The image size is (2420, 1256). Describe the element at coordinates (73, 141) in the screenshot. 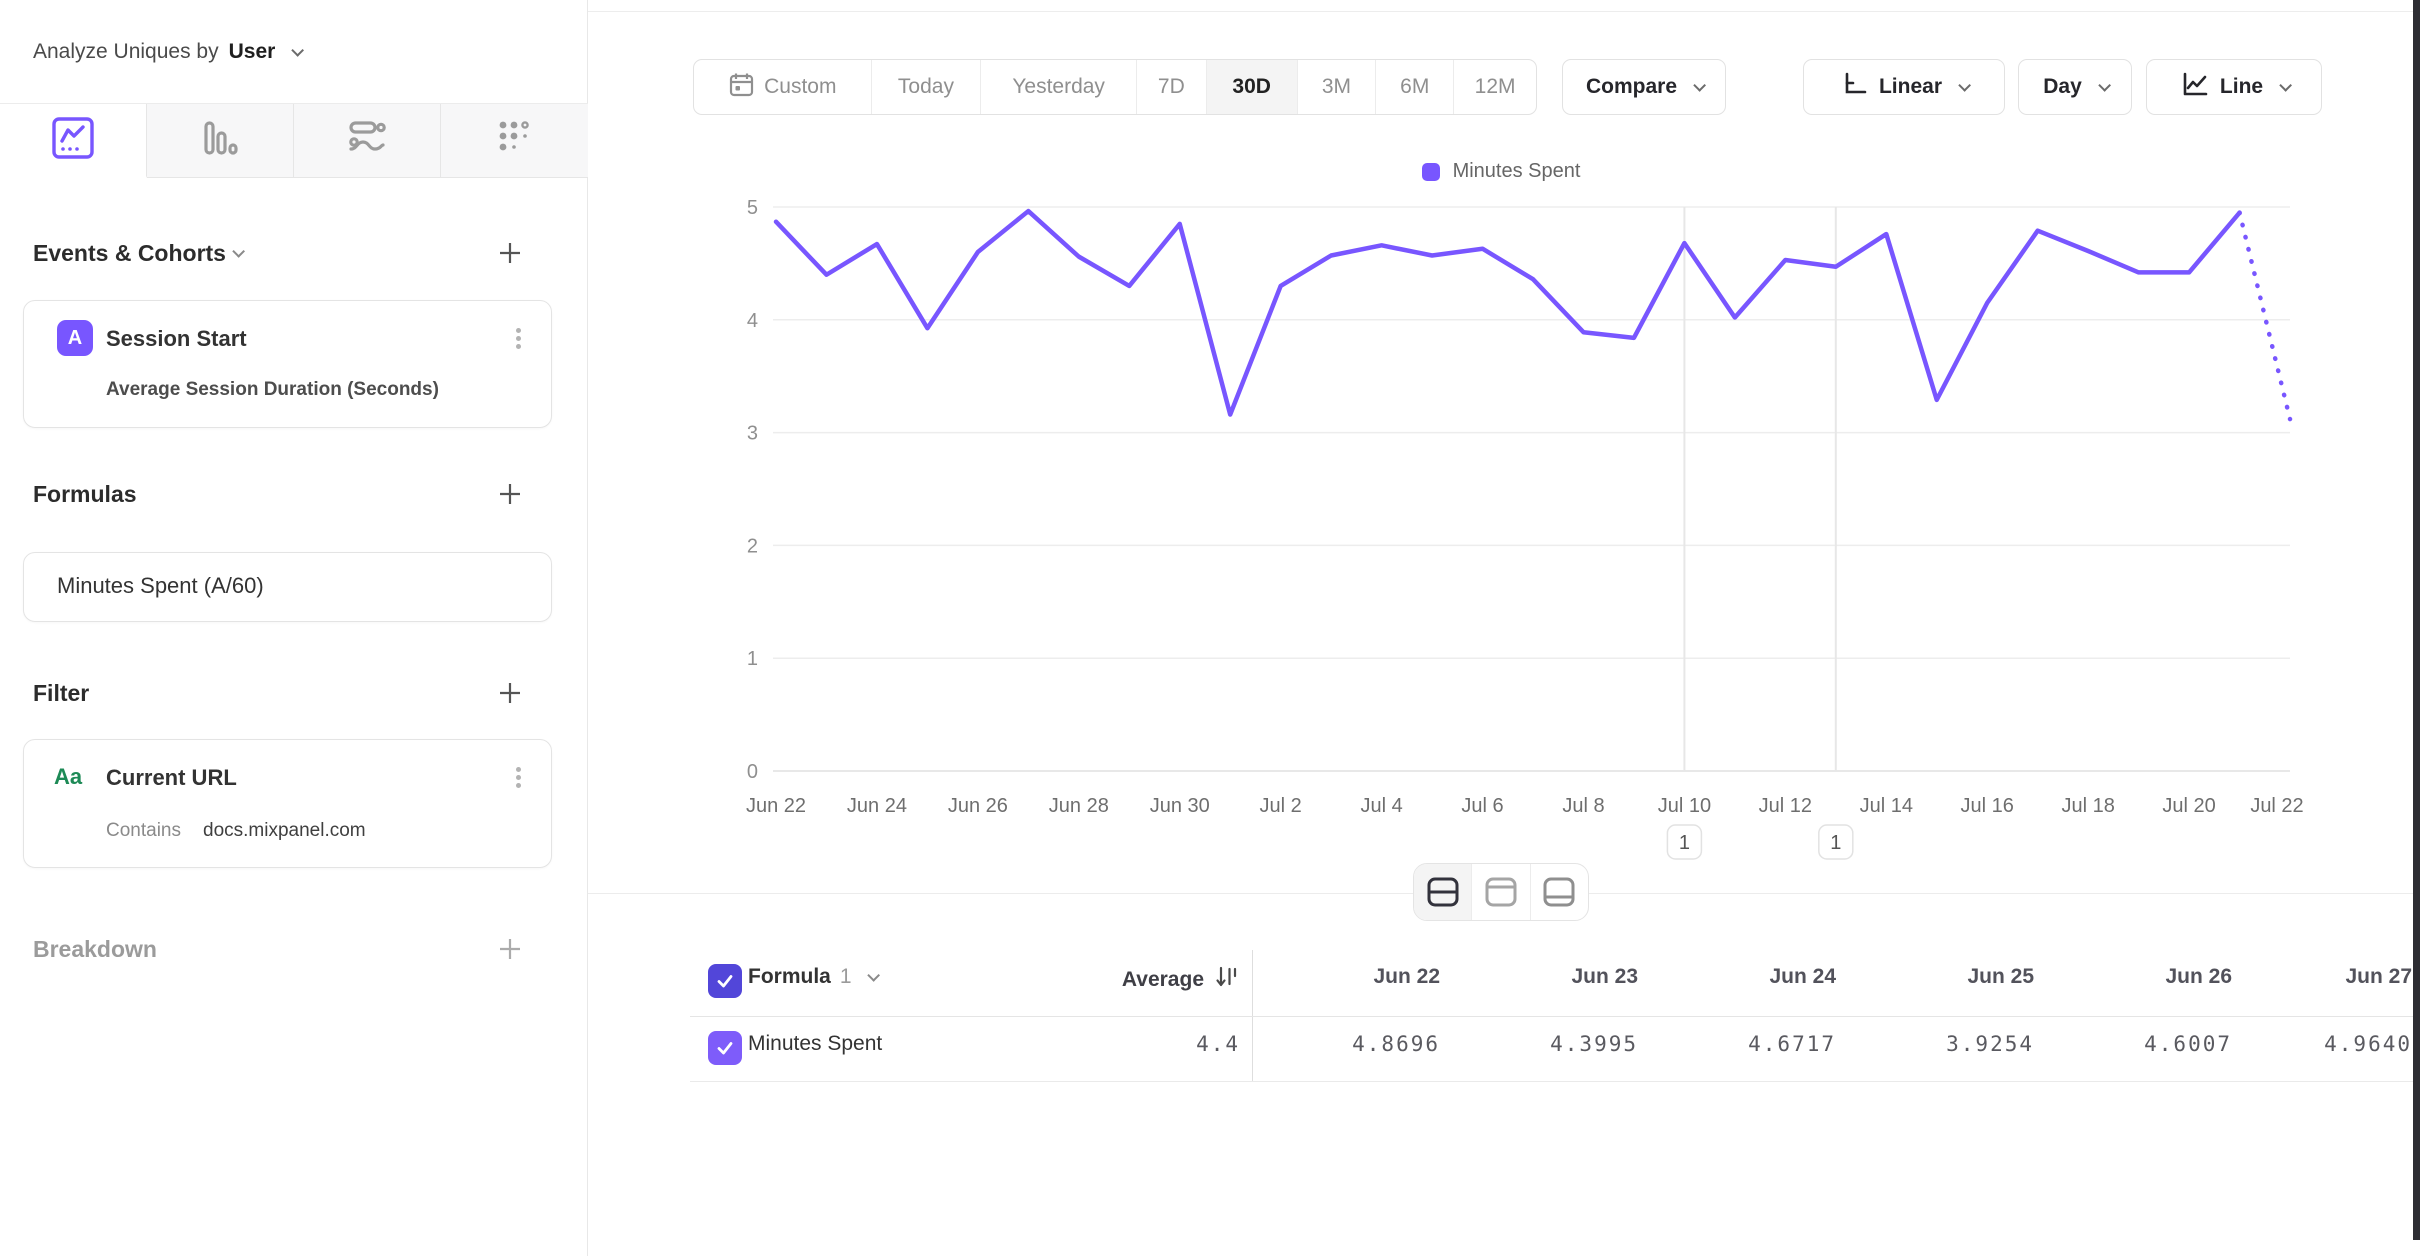

I see `tab-insights` at that location.